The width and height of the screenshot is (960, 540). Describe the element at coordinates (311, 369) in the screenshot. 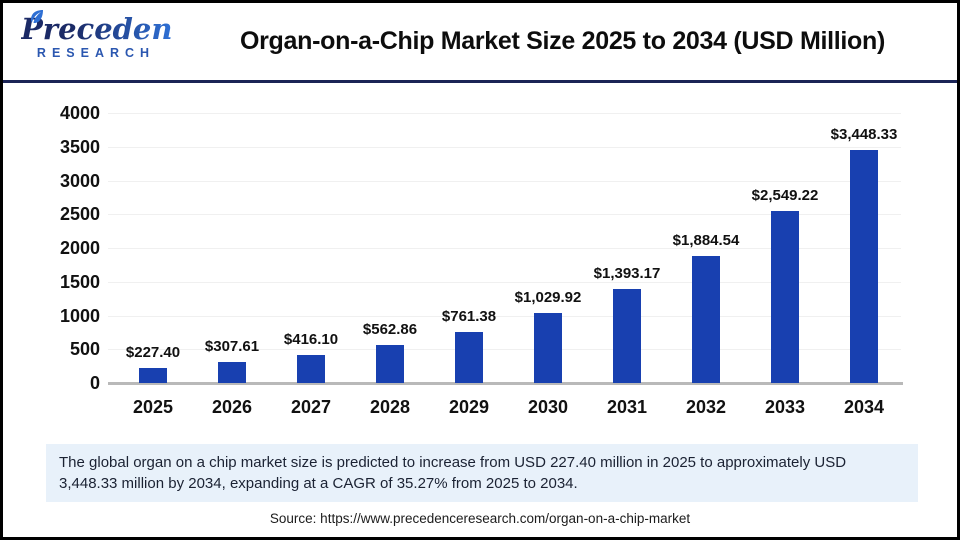

I see `bar-2027` at that location.